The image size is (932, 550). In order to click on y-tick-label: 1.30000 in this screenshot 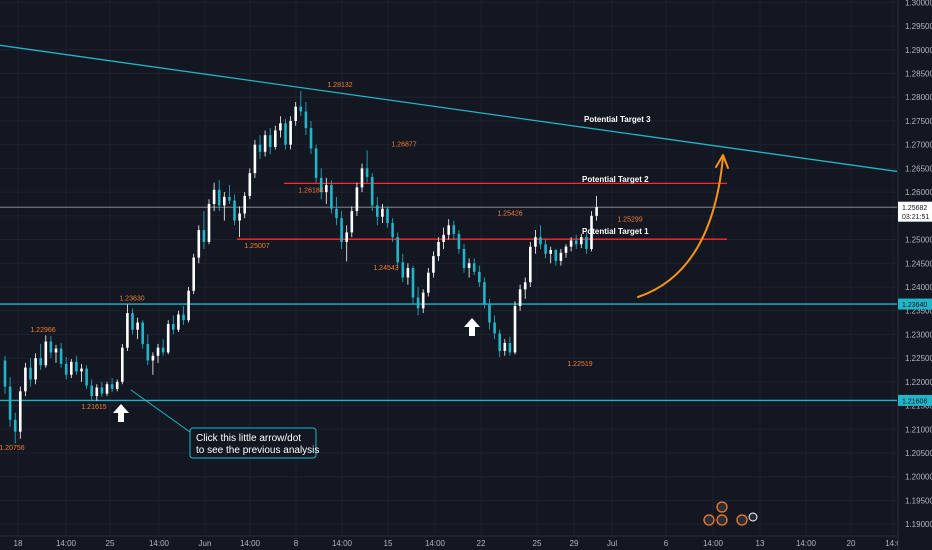, I will do `click(918, 3)`.